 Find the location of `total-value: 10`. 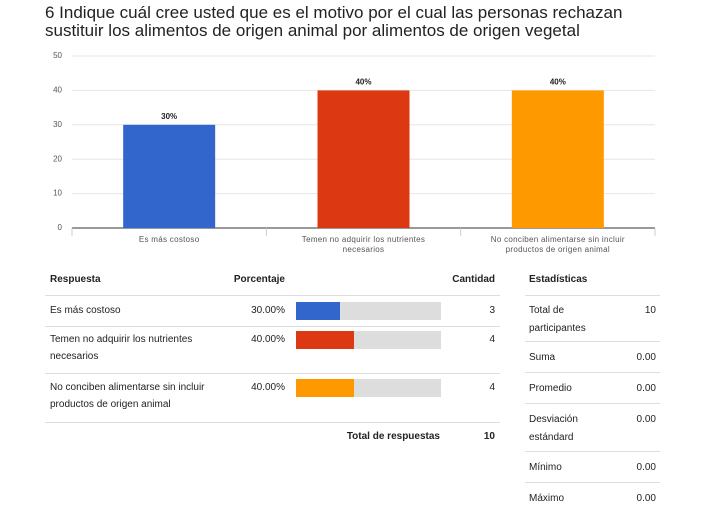

total-value: 10 is located at coordinates (489, 436).